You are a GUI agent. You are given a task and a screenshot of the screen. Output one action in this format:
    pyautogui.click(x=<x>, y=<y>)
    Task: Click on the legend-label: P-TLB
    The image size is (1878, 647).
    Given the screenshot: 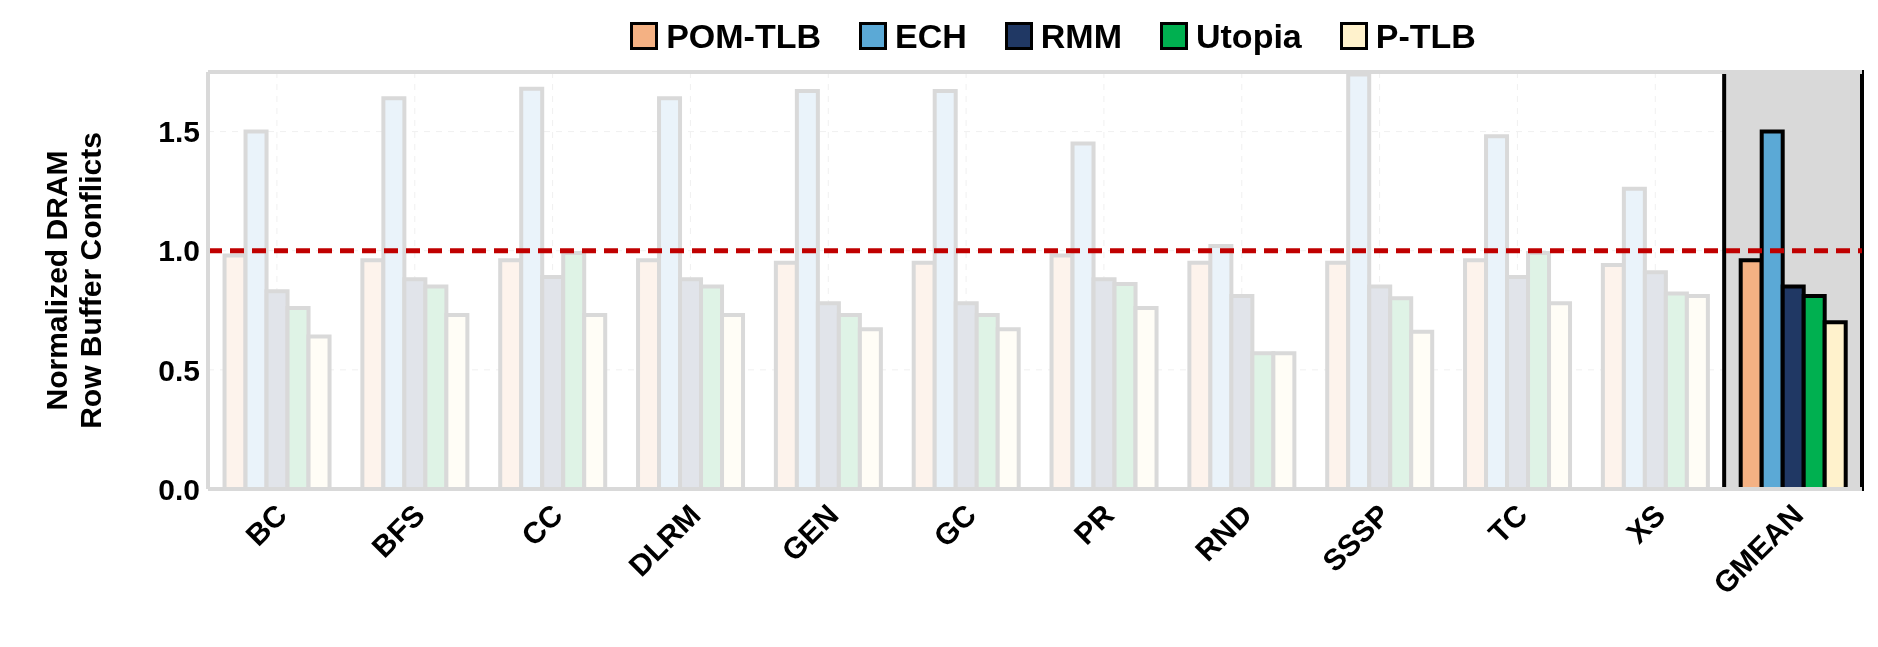 What is the action you would take?
    pyautogui.click(x=1425, y=36)
    